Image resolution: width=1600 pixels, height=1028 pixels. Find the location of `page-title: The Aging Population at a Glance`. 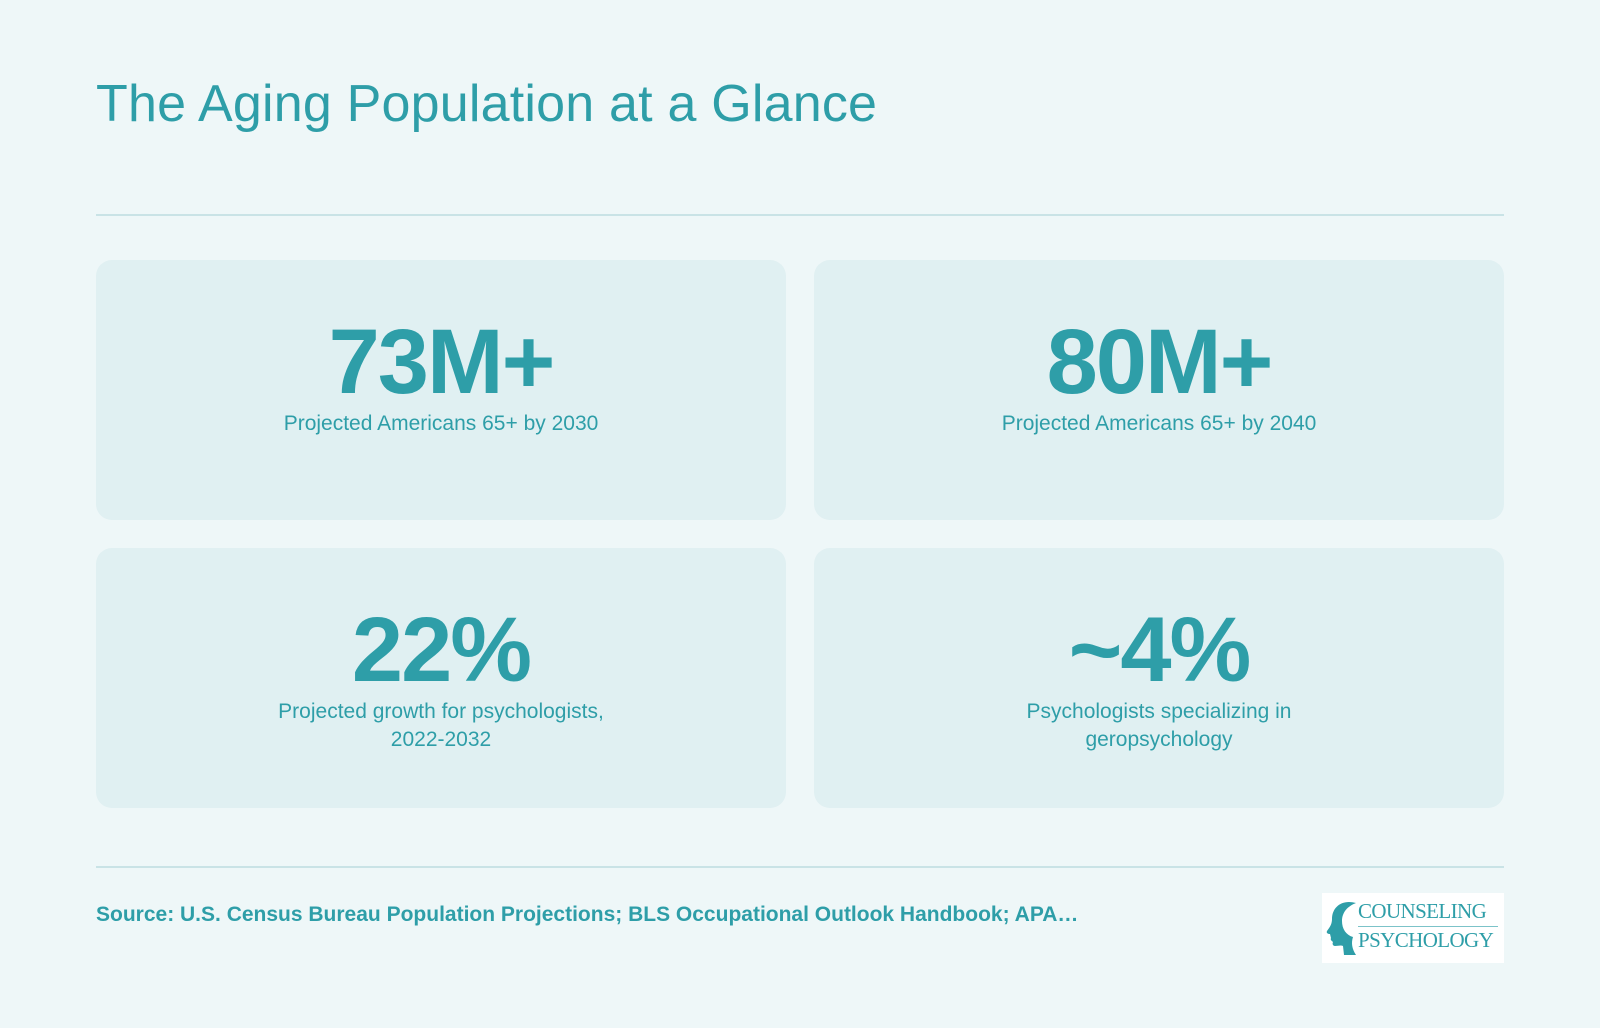

page-title: The Aging Population at a Glance is located at coordinates (487, 104).